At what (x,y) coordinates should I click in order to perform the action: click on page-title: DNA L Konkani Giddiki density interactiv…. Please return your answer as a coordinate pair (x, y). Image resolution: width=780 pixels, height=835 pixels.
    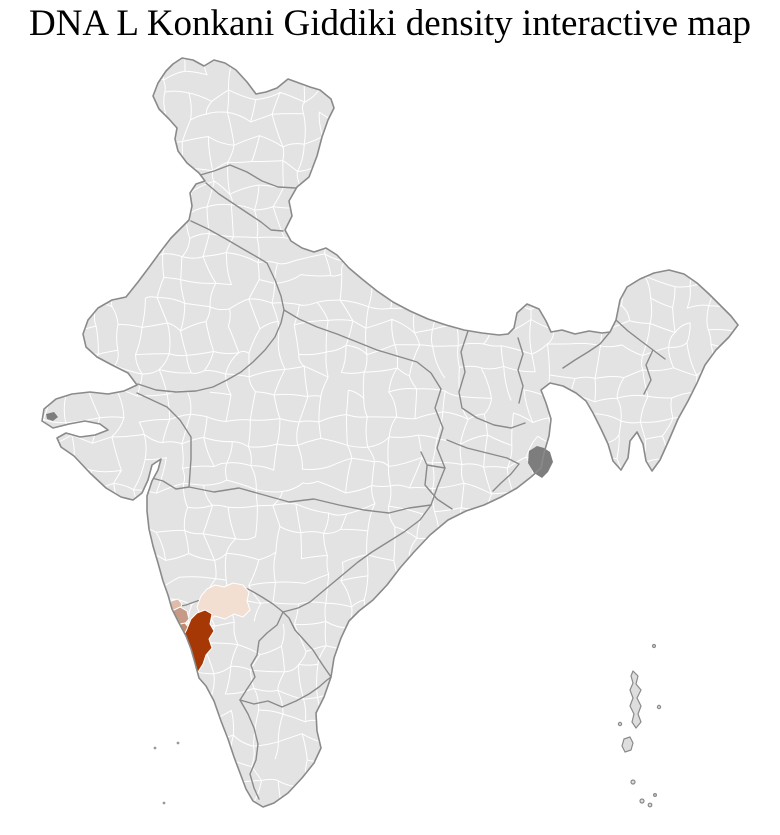
    Looking at the image, I should click on (390, 23).